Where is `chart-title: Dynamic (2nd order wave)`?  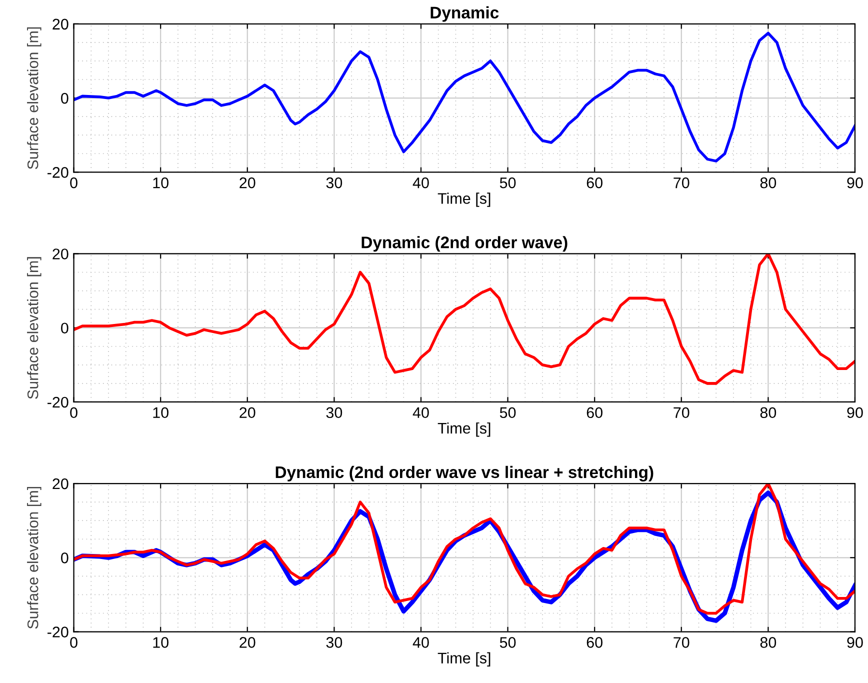
chart-title: Dynamic (2nd order wave) is located at coordinates (465, 244).